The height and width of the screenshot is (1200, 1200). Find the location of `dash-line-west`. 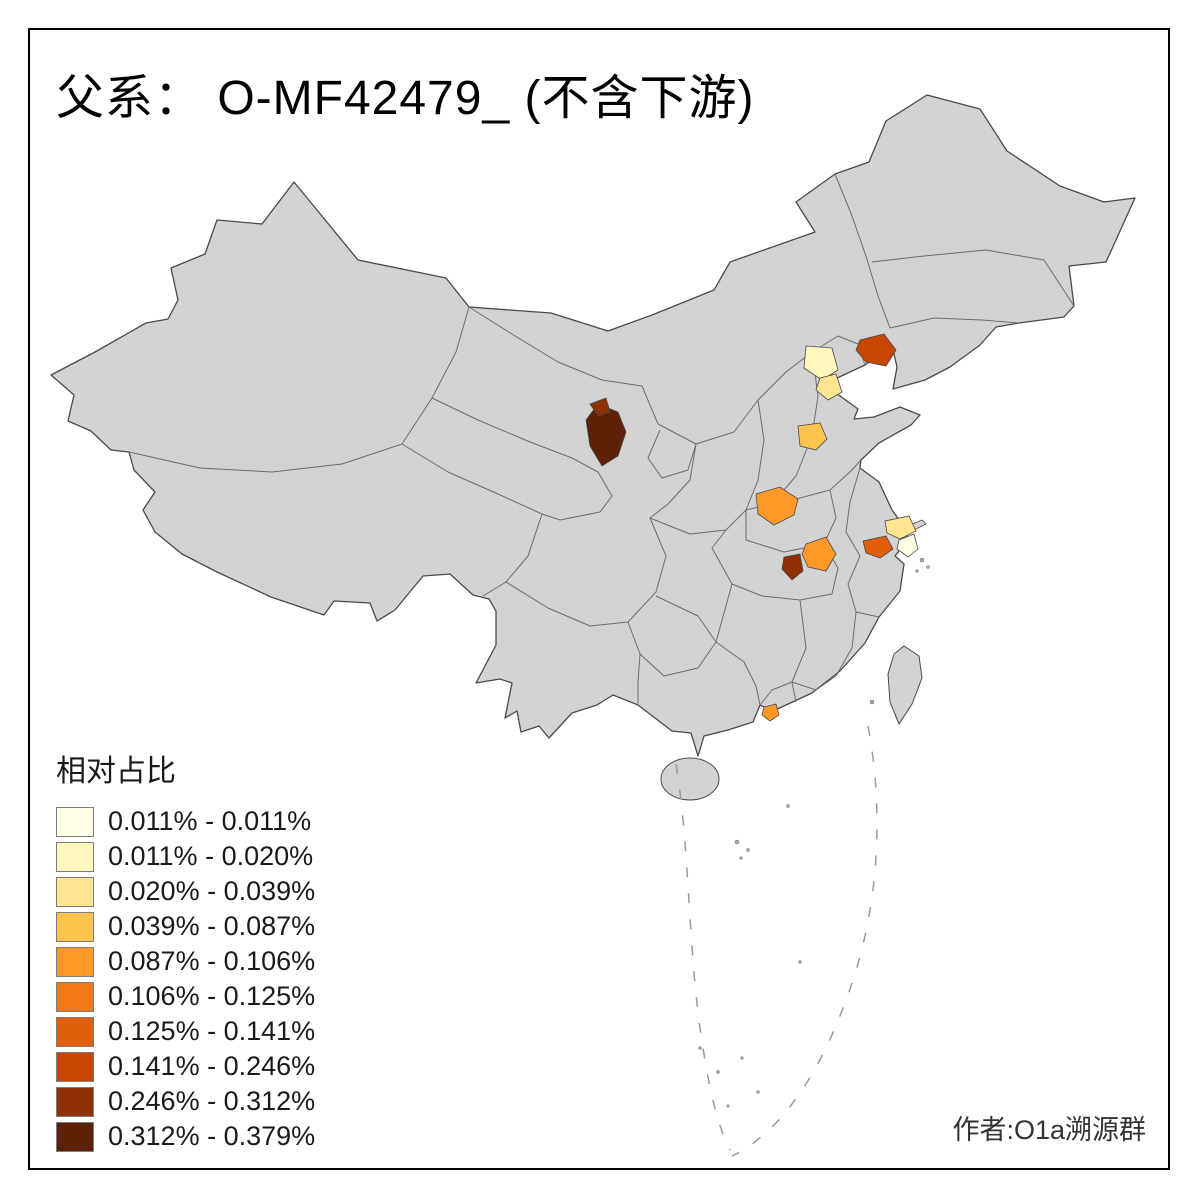

dash-line-west is located at coordinates (703, 957).